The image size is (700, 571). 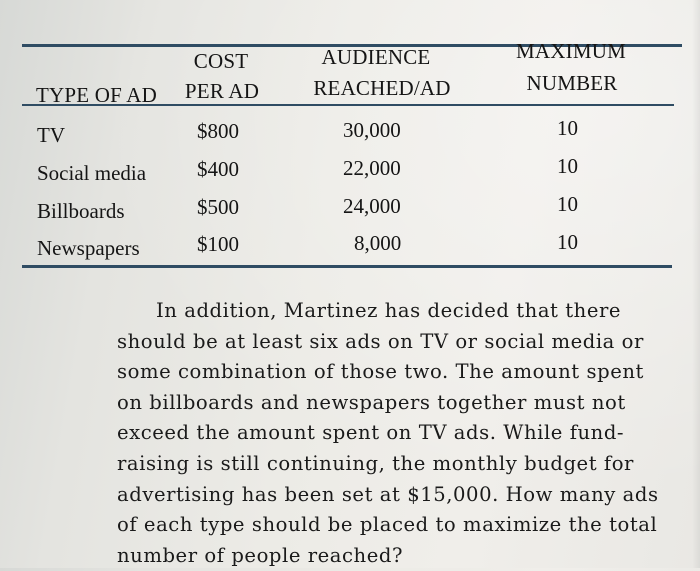 What do you see at coordinates (376, 57) in the screenshot?
I see `header-audience-line1: AUDIENCE` at bounding box center [376, 57].